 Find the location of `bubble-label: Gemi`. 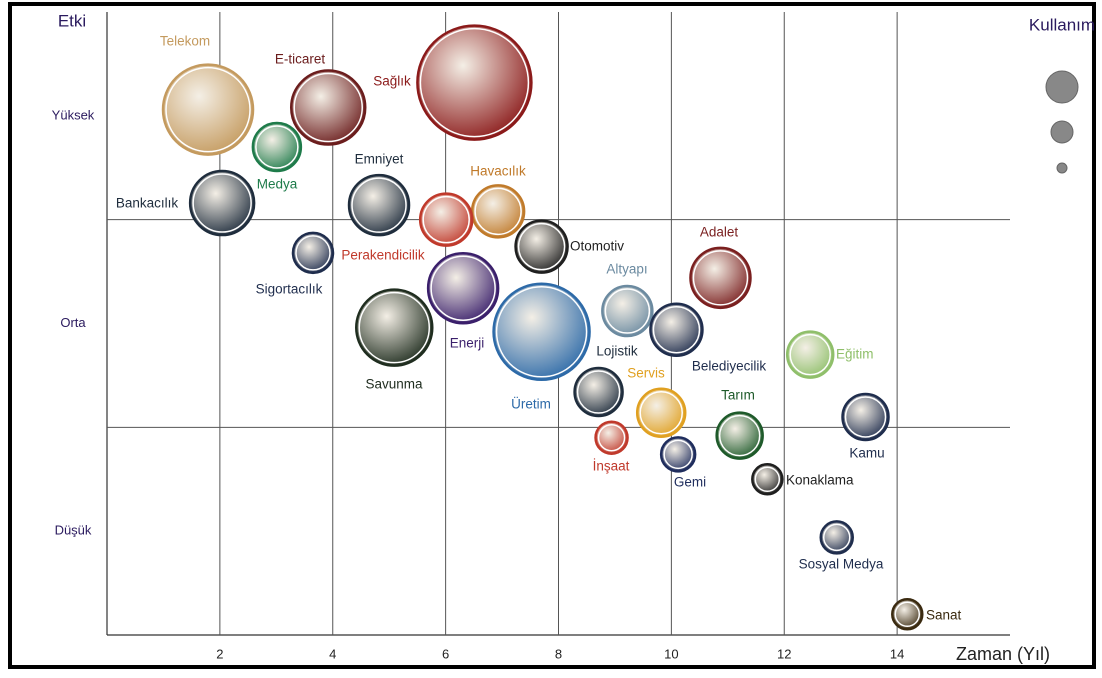

bubble-label: Gemi is located at coordinates (690, 482).